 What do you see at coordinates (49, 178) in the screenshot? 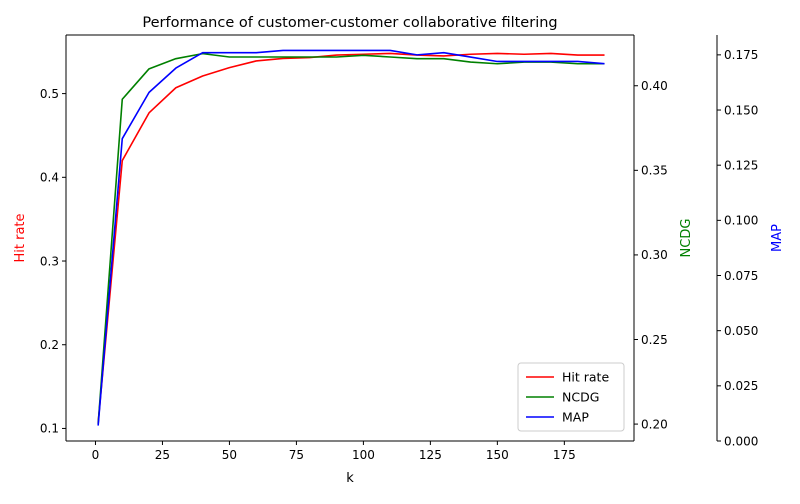
I see `hit-rate-tick-label: 0.4` at bounding box center [49, 178].